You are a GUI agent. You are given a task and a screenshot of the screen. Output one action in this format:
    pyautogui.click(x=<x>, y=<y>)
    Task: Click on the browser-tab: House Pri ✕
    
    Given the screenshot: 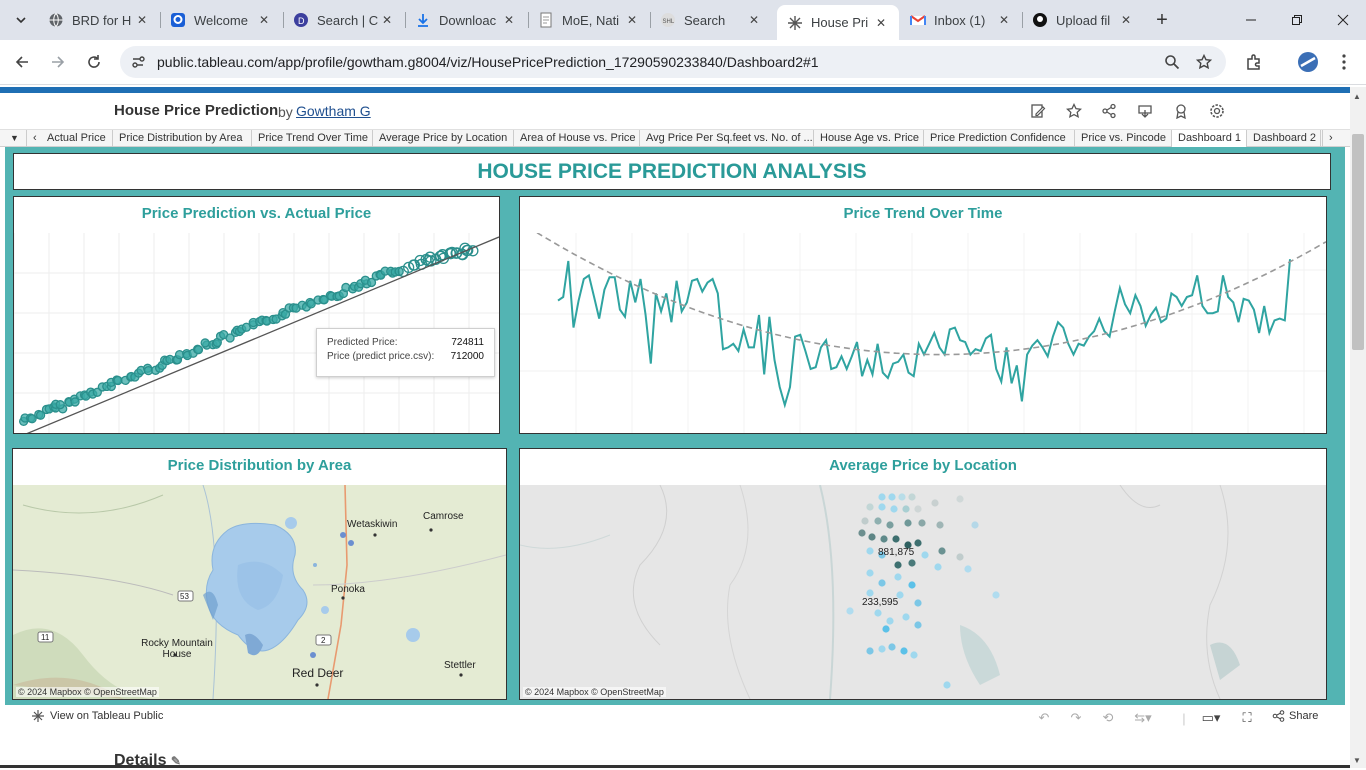 What is the action you would take?
    pyautogui.click(x=838, y=22)
    